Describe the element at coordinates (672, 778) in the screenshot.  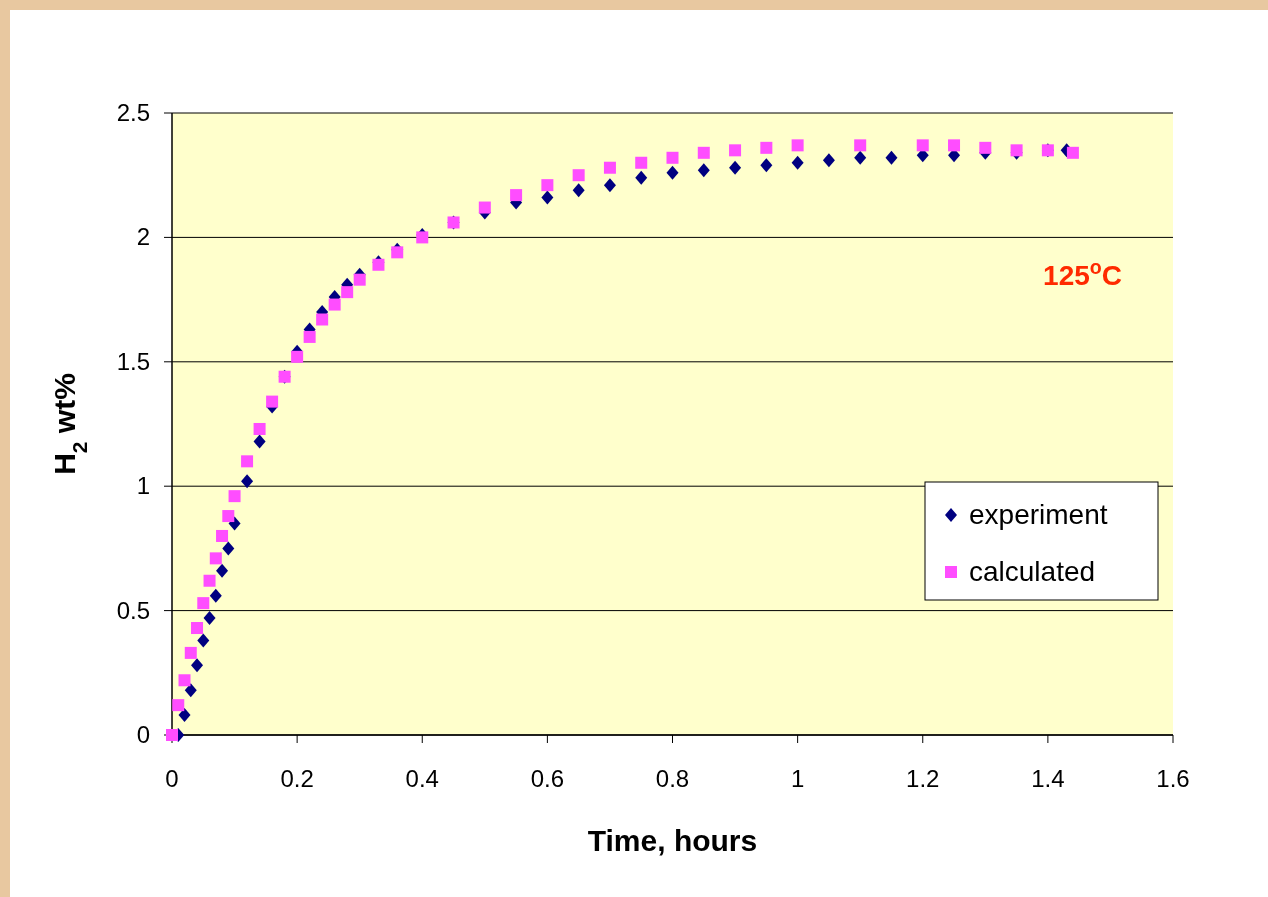
I see `x-tick-label: 0.8` at that location.